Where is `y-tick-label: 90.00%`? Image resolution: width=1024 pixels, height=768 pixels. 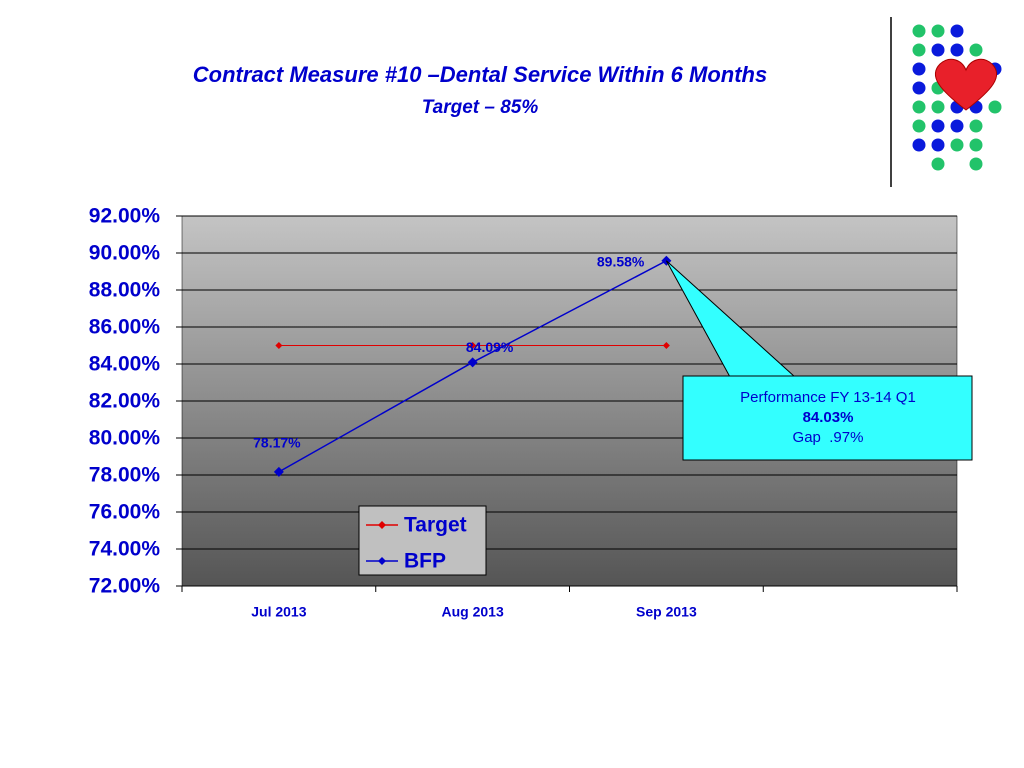
y-tick-label: 90.00% is located at coordinates (125, 253).